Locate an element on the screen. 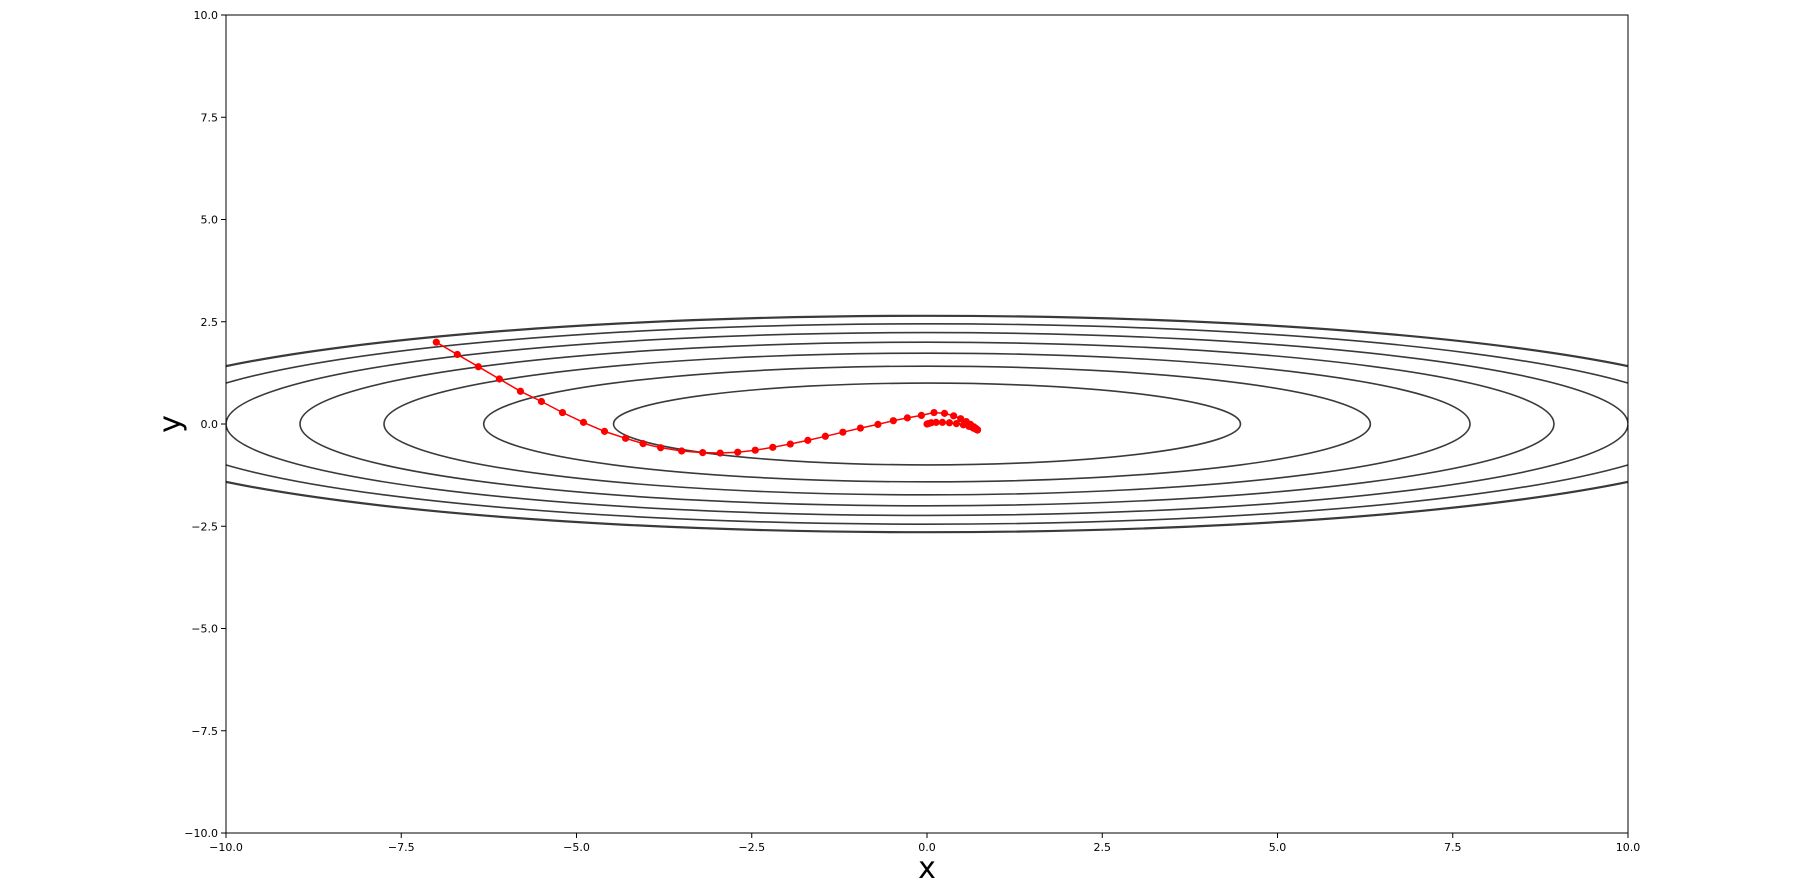 The height and width of the screenshot is (885, 1800). y-tick-label: 7.5 is located at coordinates (210, 117).